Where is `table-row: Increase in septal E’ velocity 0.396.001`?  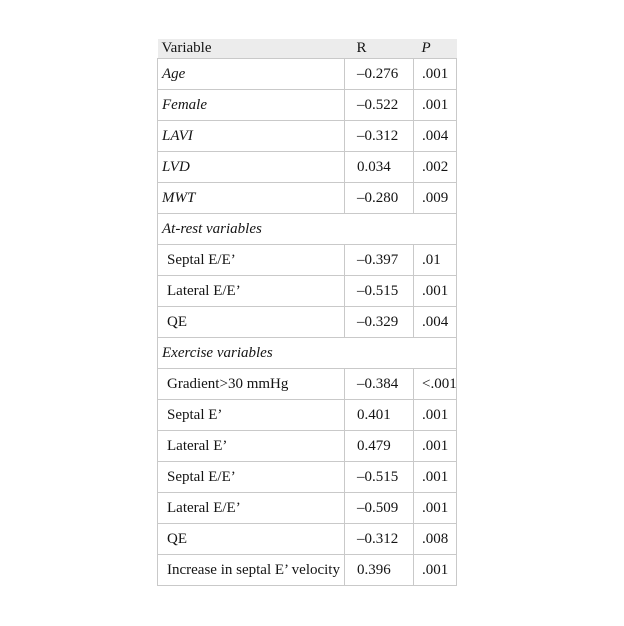 table-row: Increase in septal E’ velocity 0.396.001 is located at coordinates (307, 570).